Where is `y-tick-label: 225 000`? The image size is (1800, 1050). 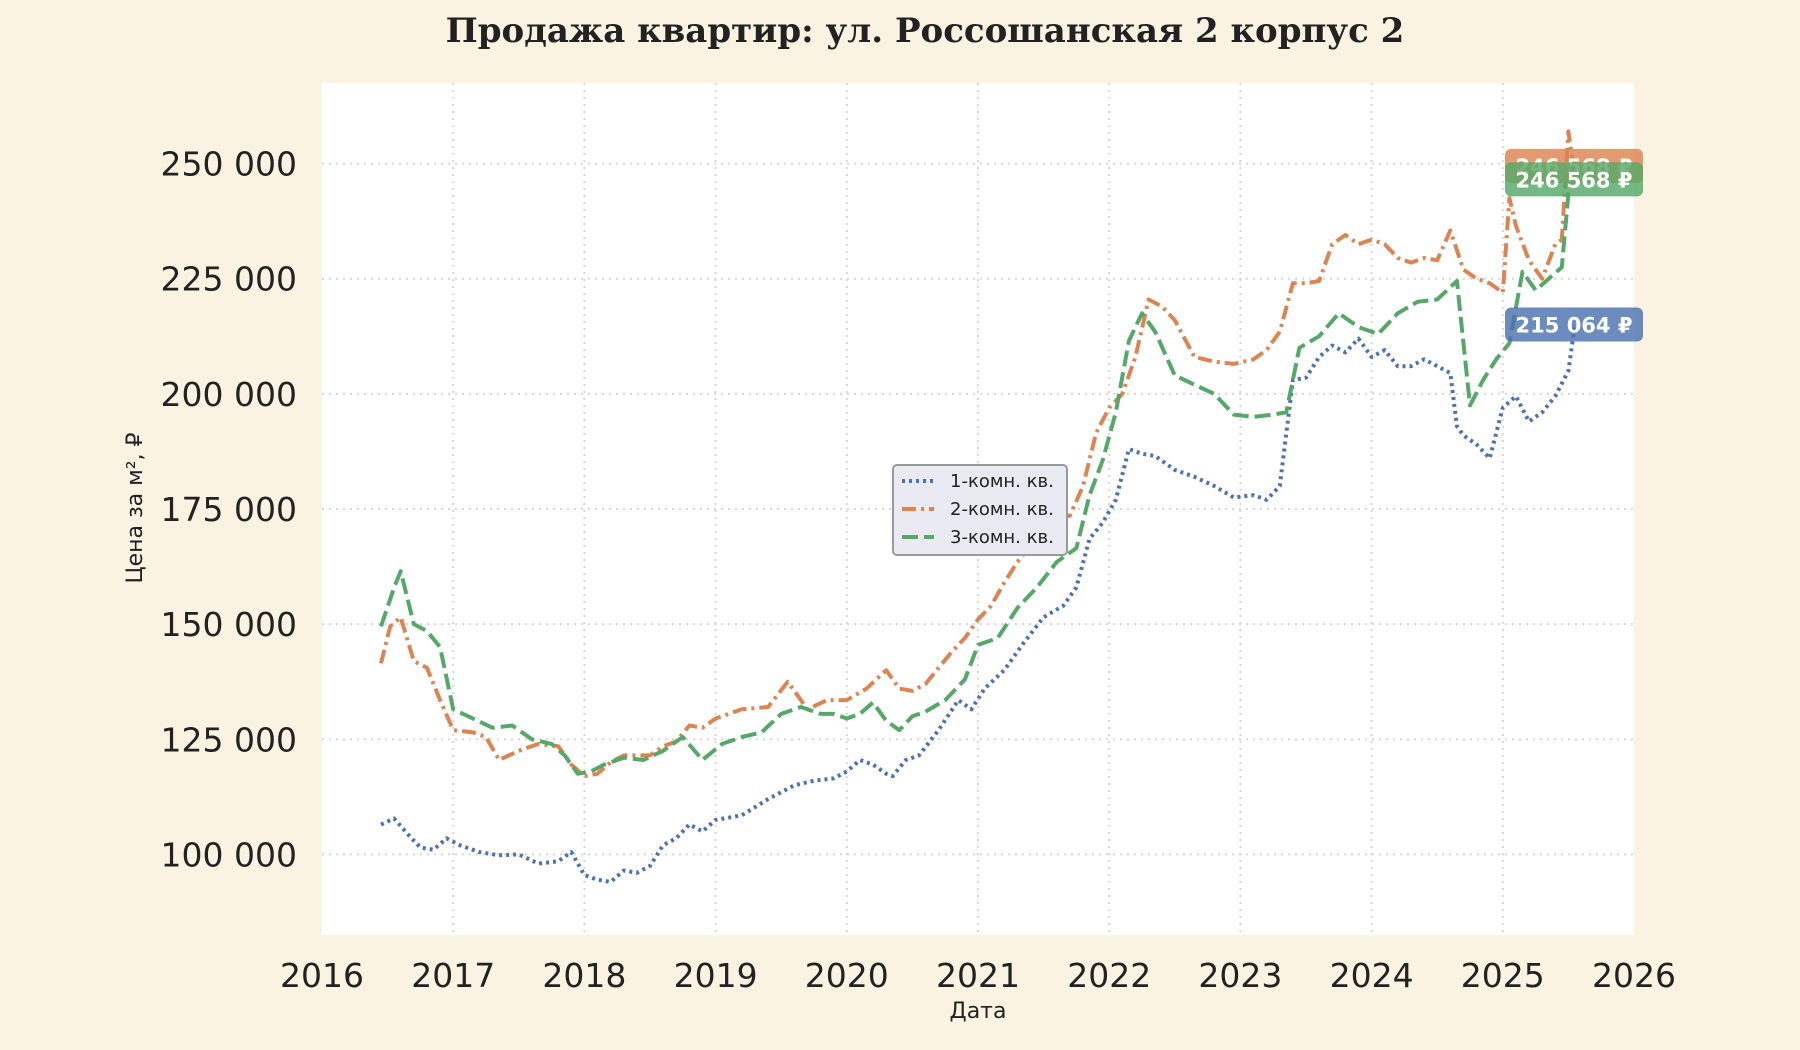
y-tick-label: 225 000 is located at coordinates (229, 279).